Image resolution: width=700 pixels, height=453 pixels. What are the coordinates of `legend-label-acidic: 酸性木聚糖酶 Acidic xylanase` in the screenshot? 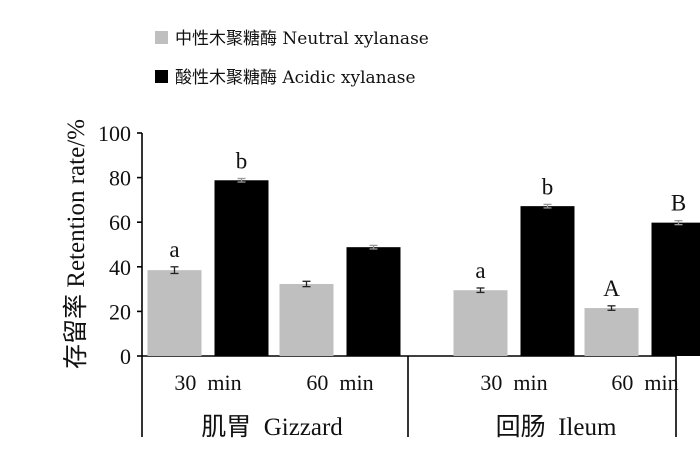 It's located at (295, 78).